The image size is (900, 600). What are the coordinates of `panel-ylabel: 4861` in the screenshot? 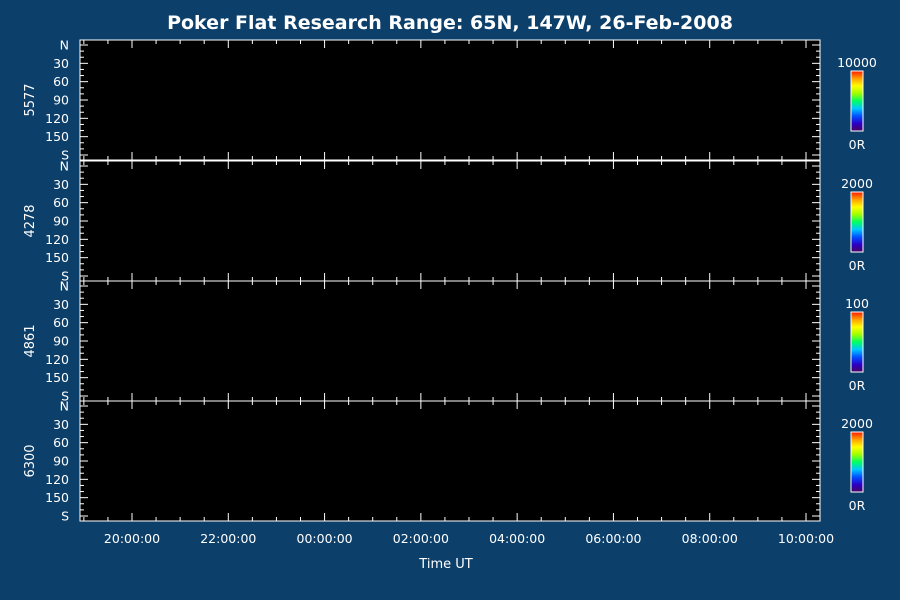 It's located at (30, 340).